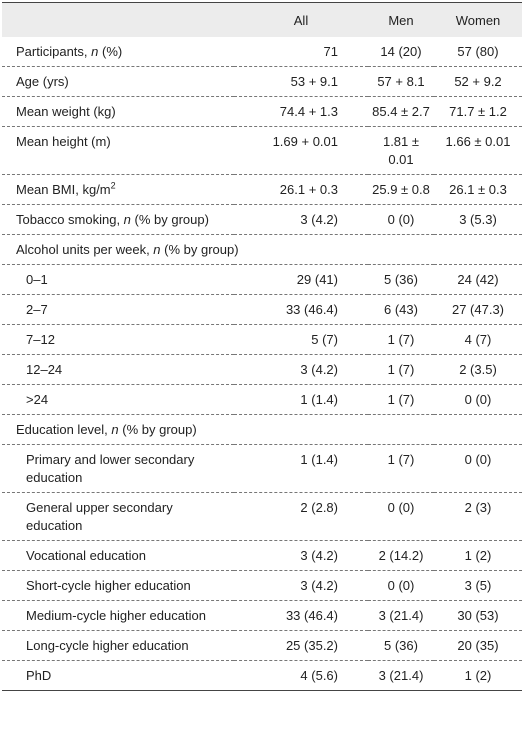  What do you see at coordinates (401, 150) in the screenshot?
I see `value-cell: 1.81 ± 0.01` at bounding box center [401, 150].